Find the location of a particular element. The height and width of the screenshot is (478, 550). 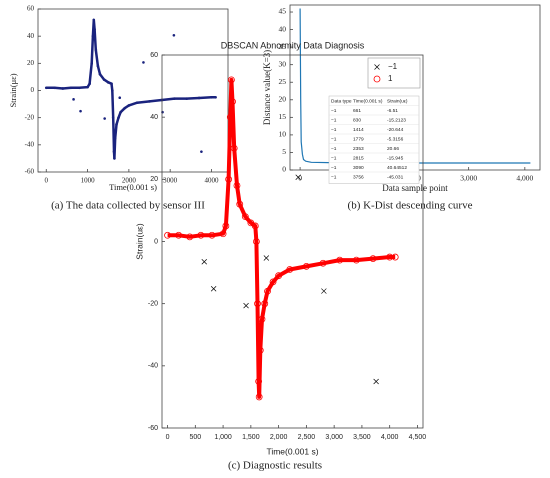

table-cell: 40.64512 is located at coordinates (397, 168).